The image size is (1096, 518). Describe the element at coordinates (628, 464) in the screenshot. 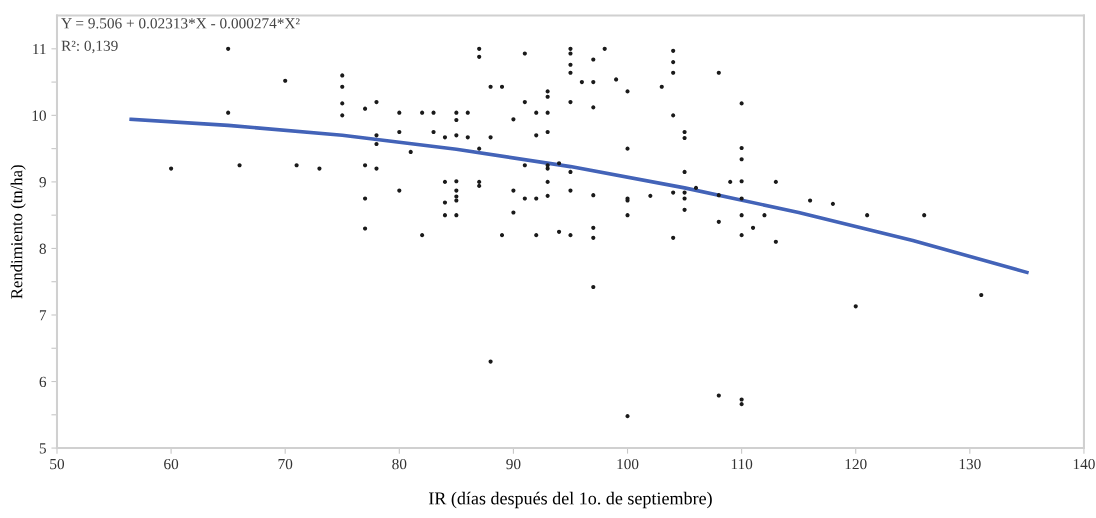

I see `x-tick-label: 100` at that location.